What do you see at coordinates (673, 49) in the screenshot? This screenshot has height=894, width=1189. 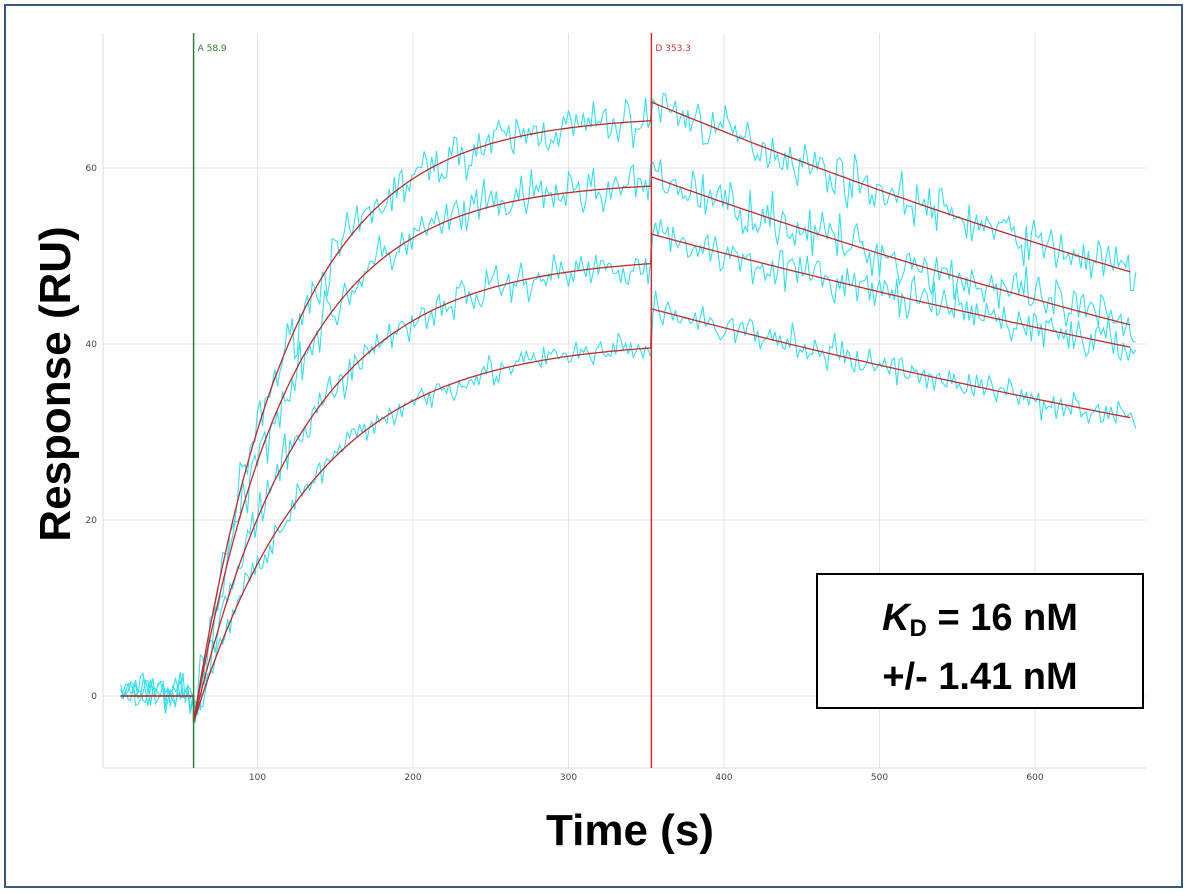 I see `marker-label: D 353.3` at bounding box center [673, 49].